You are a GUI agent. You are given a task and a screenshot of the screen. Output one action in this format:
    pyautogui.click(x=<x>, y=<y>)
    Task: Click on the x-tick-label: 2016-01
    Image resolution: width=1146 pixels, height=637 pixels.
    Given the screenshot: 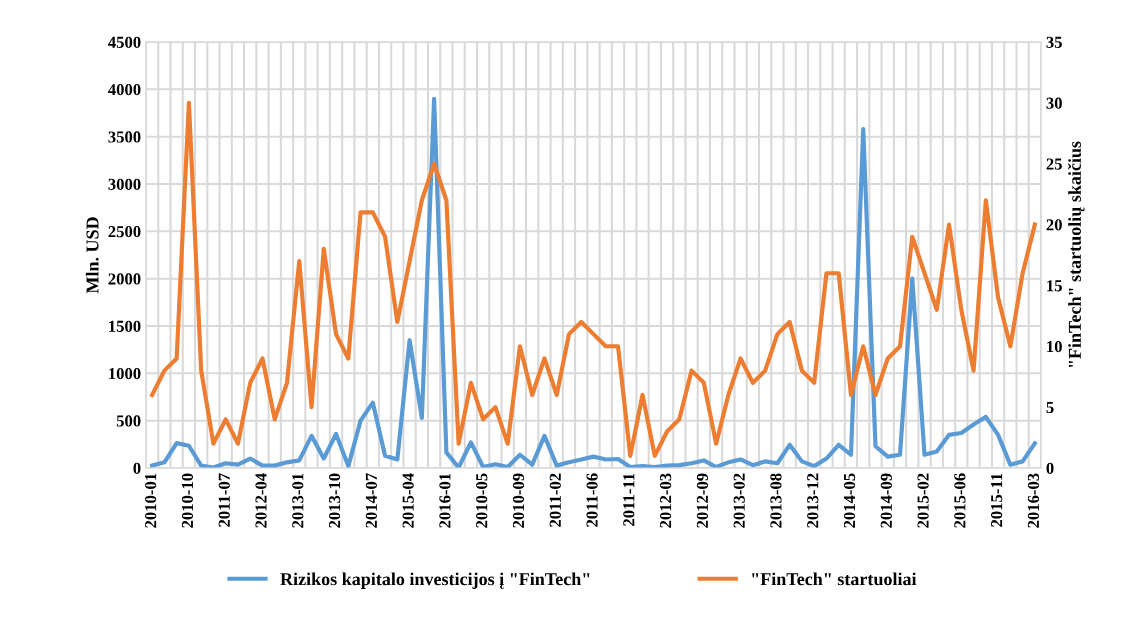 What is the action you would take?
    pyautogui.click(x=445, y=500)
    